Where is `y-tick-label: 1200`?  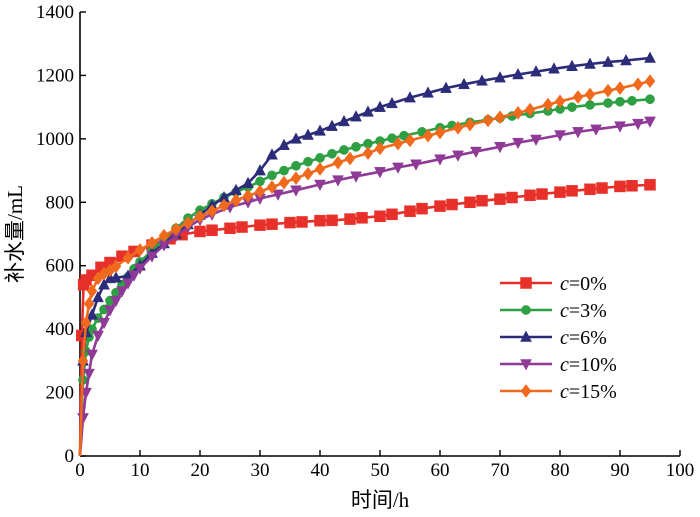
y-tick-label: 1200 is located at coordinates (55, 75).